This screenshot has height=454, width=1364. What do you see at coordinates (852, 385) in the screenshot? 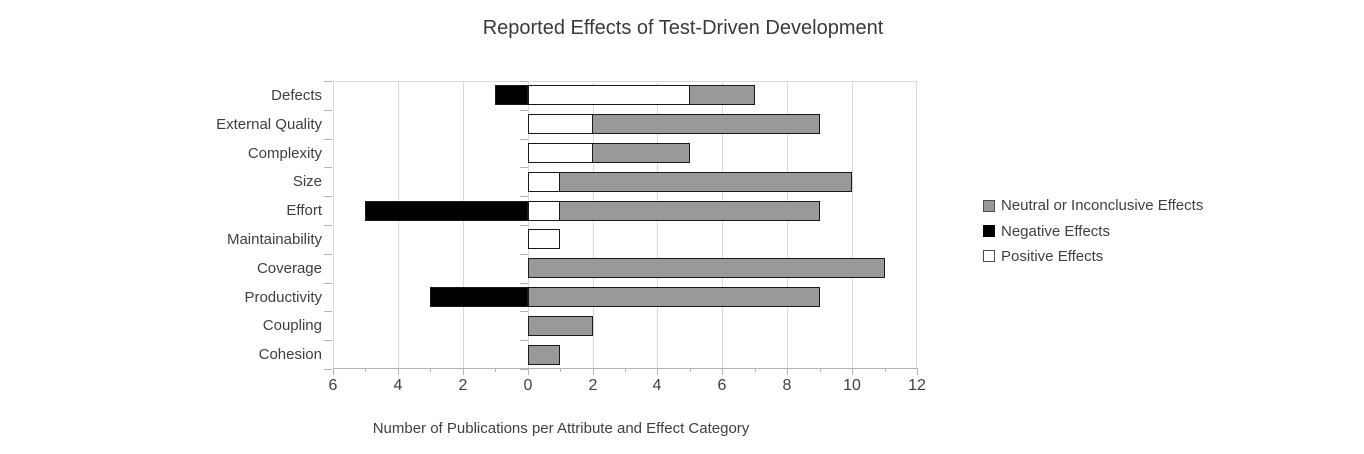
I see `x-tick-label: 10` at bounding box center [852, 385].